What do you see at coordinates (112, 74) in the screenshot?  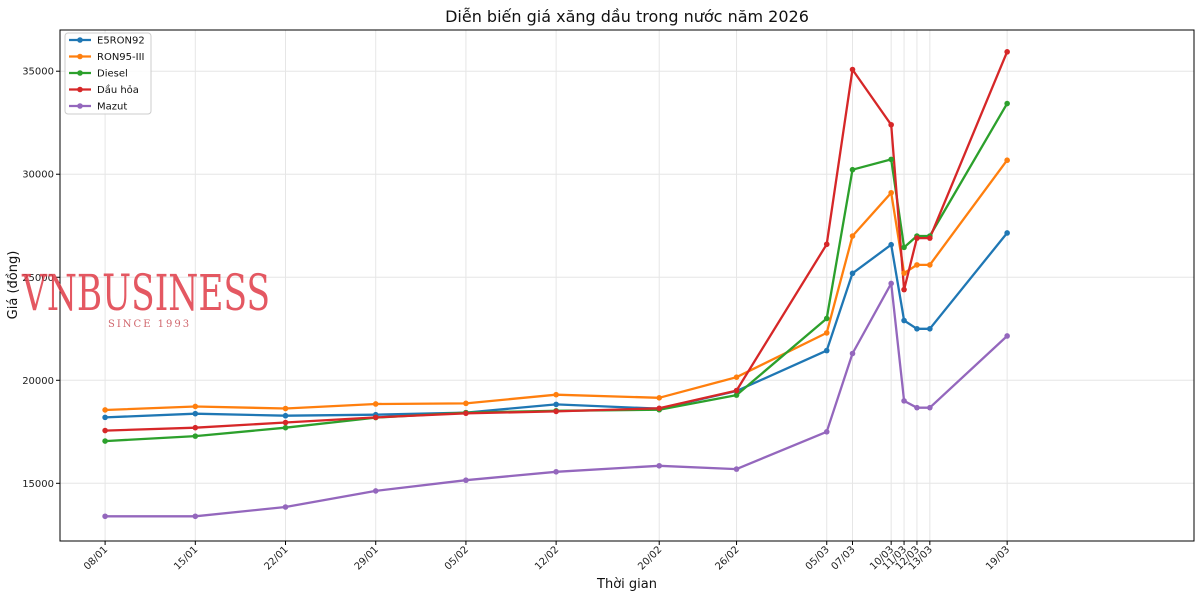 I see `legend-label: Diesel` at bounding box center [112, 74].